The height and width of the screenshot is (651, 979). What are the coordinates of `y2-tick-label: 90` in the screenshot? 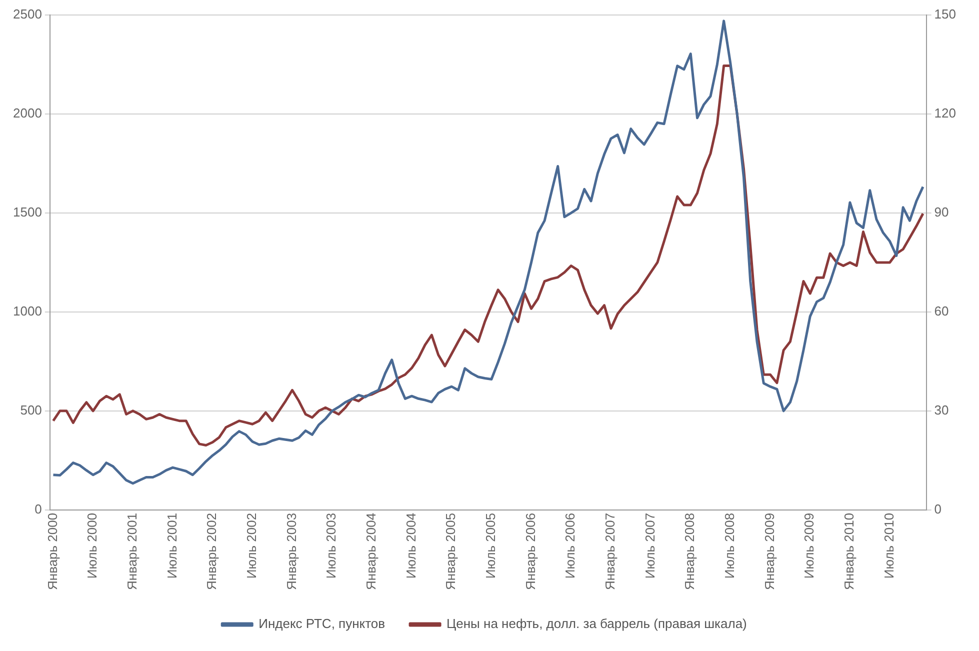 It's located at (941, 212).